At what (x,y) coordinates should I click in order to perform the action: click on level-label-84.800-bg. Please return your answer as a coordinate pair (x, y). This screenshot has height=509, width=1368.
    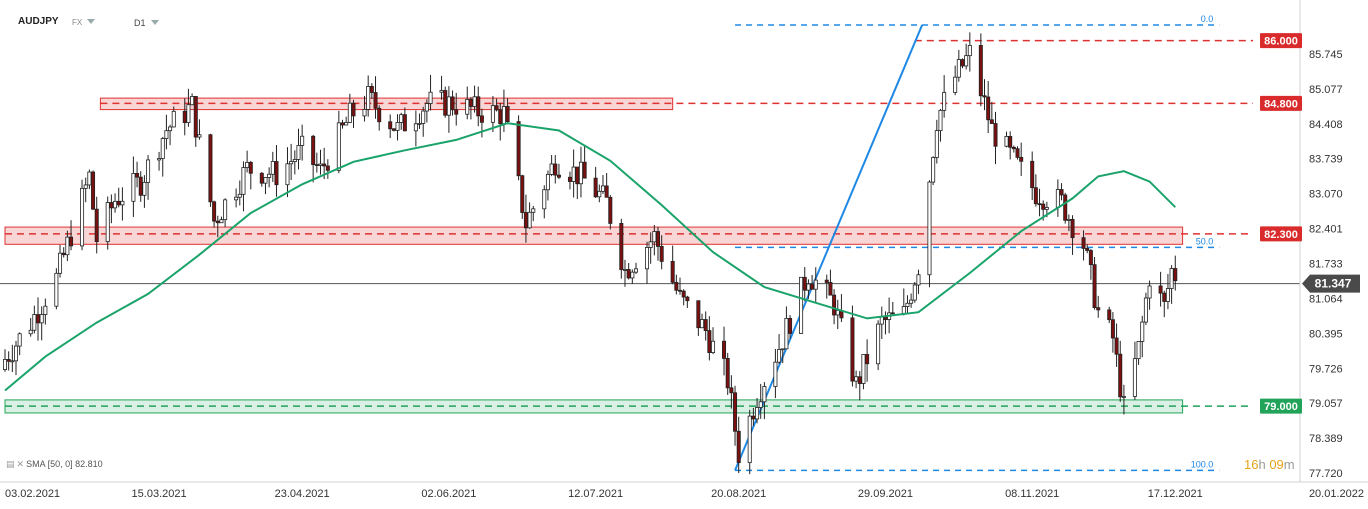
    Looking at the image, I should click on (1281, 103).